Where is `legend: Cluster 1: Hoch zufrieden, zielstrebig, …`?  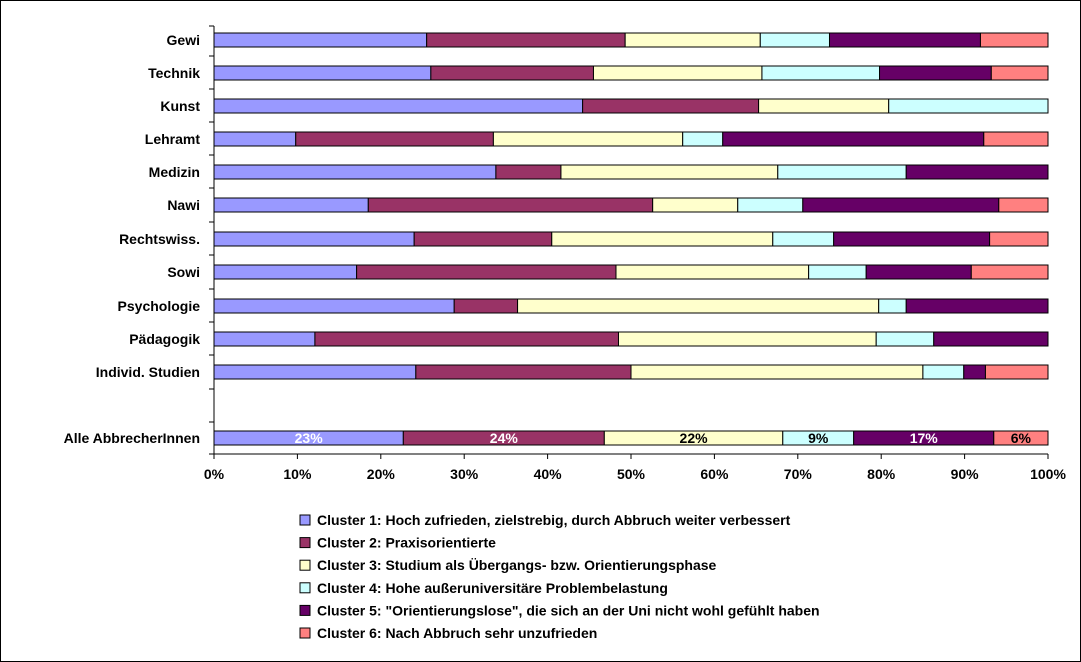 legend: Cluster 1: Hoch zufrieden, zielstrebig, … is located at coordinates (559, 576).